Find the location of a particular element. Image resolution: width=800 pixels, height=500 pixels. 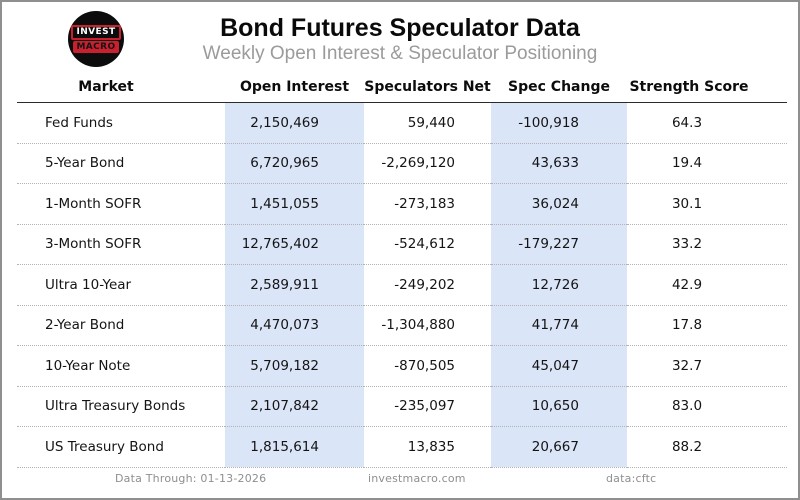

col-header-strength-score: Strength Score is located at coordinates (707, 87).